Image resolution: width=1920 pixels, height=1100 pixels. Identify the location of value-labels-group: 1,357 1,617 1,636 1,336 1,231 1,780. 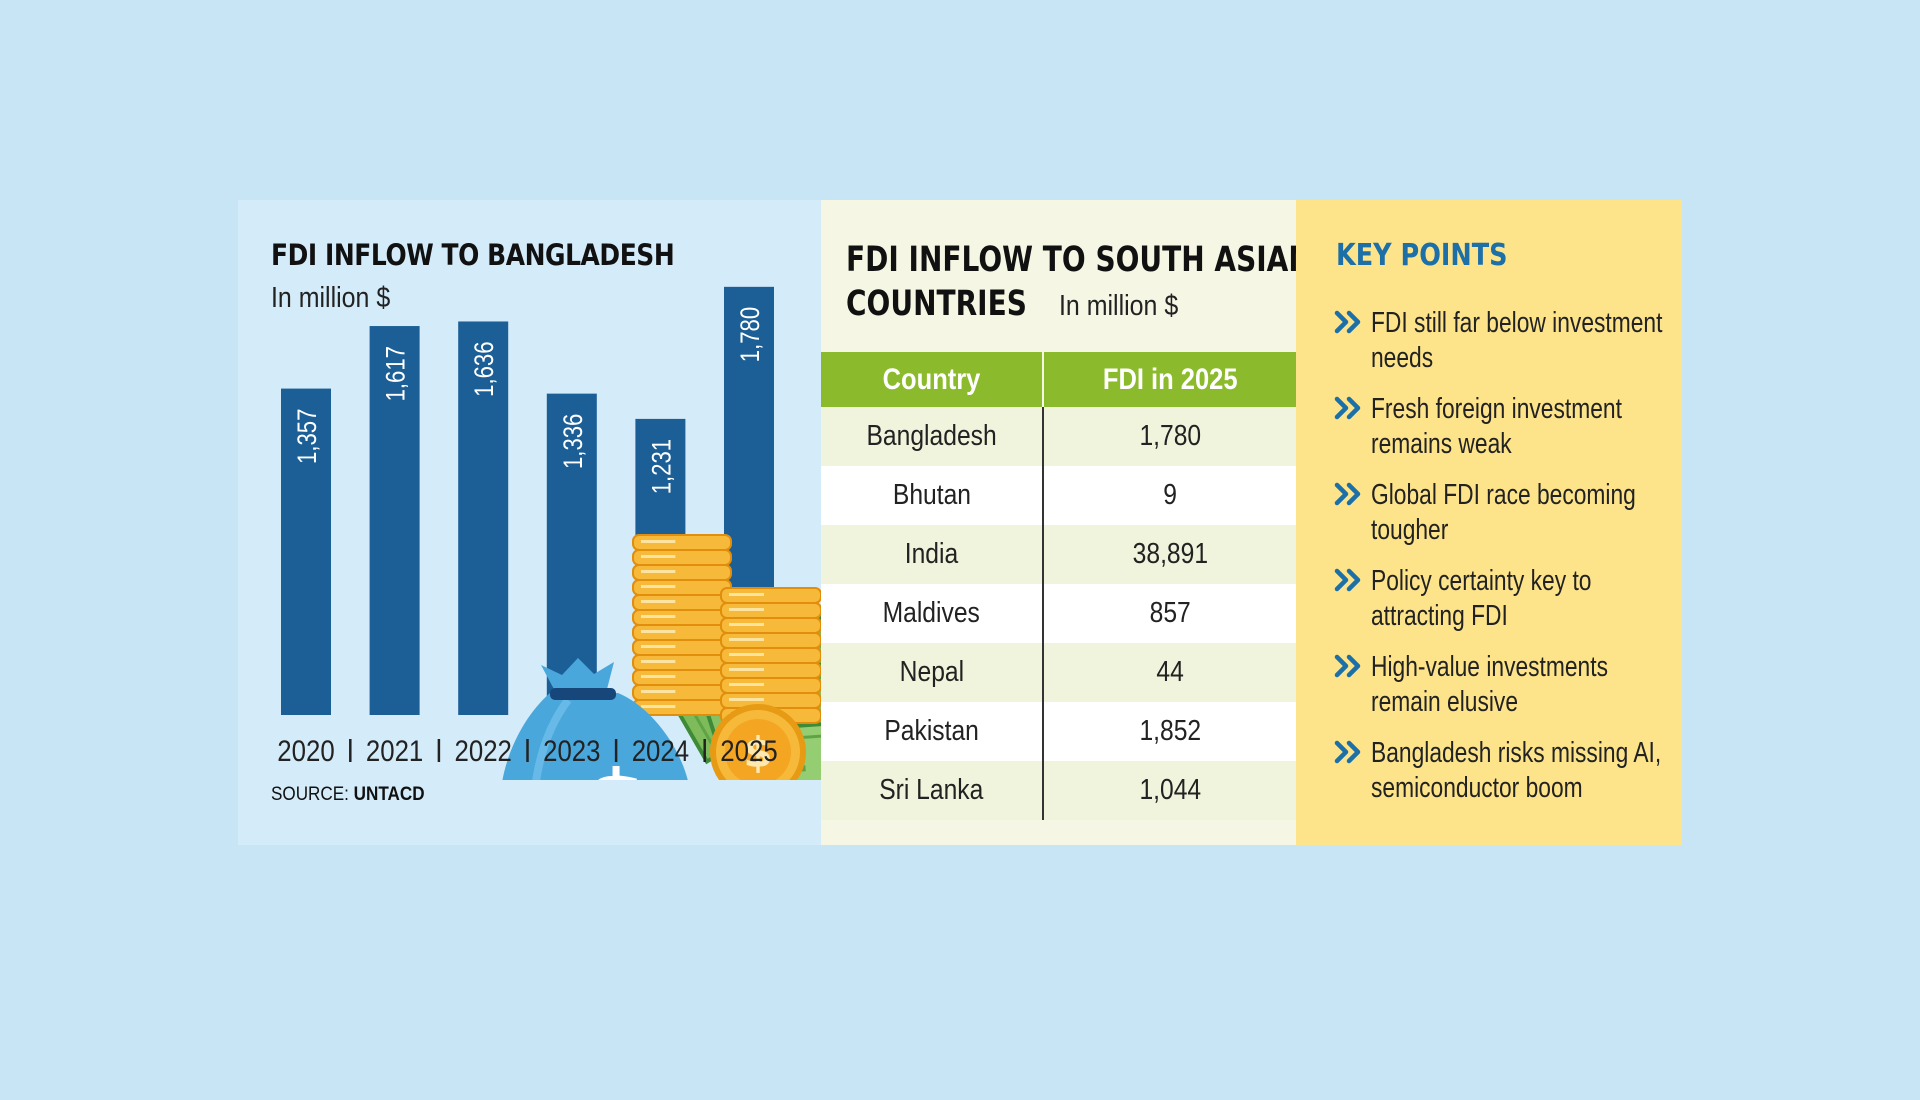
(529, 400).